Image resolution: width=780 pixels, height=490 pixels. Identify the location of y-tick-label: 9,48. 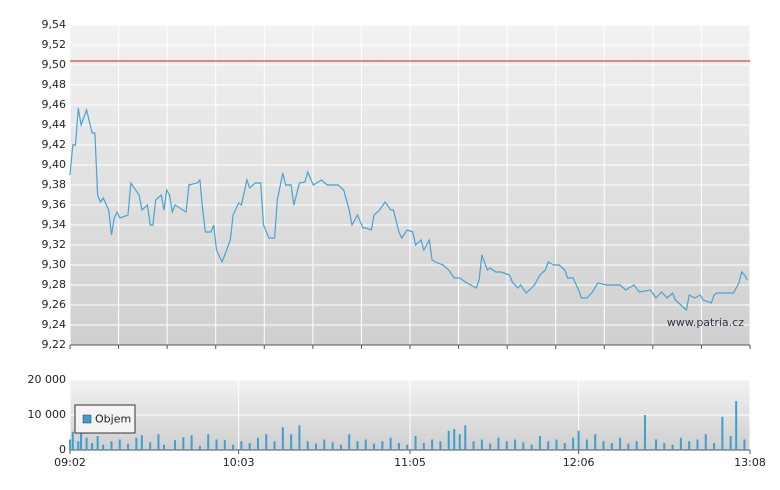
(54, 84).